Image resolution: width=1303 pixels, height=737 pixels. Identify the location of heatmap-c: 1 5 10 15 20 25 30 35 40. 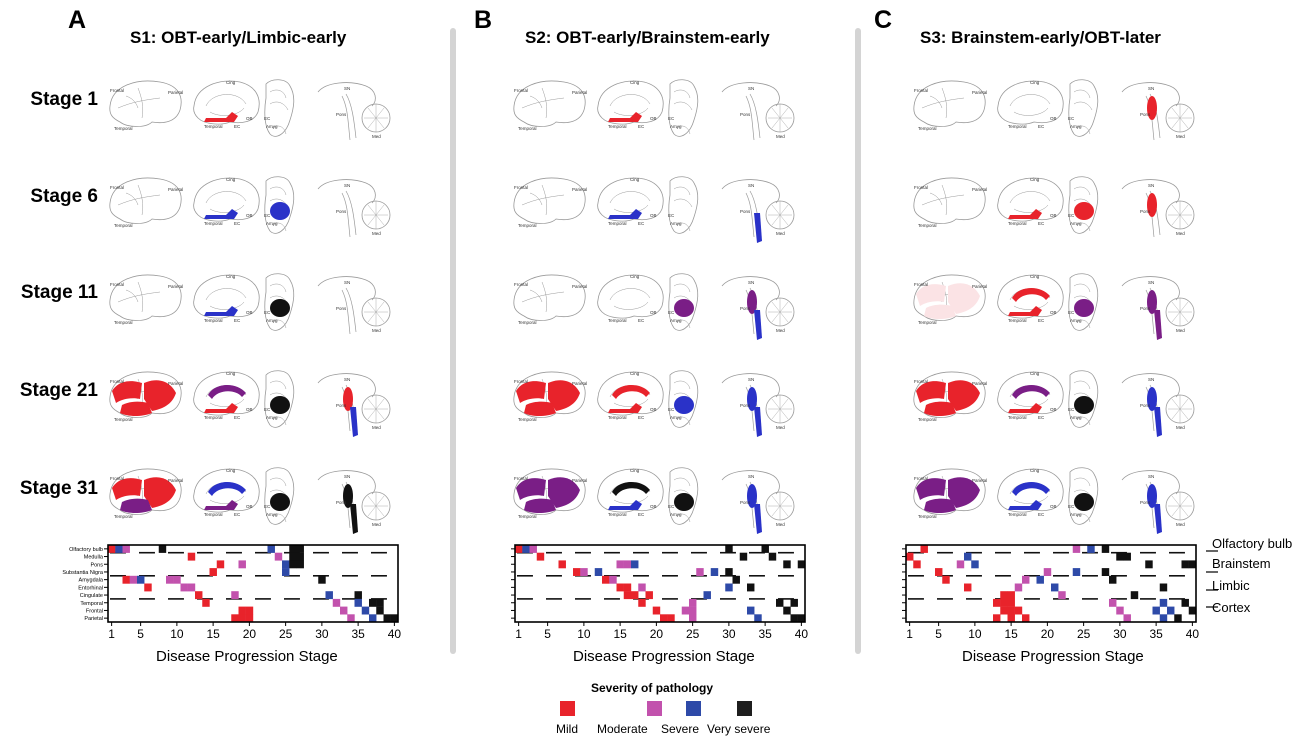
(1050, 592).